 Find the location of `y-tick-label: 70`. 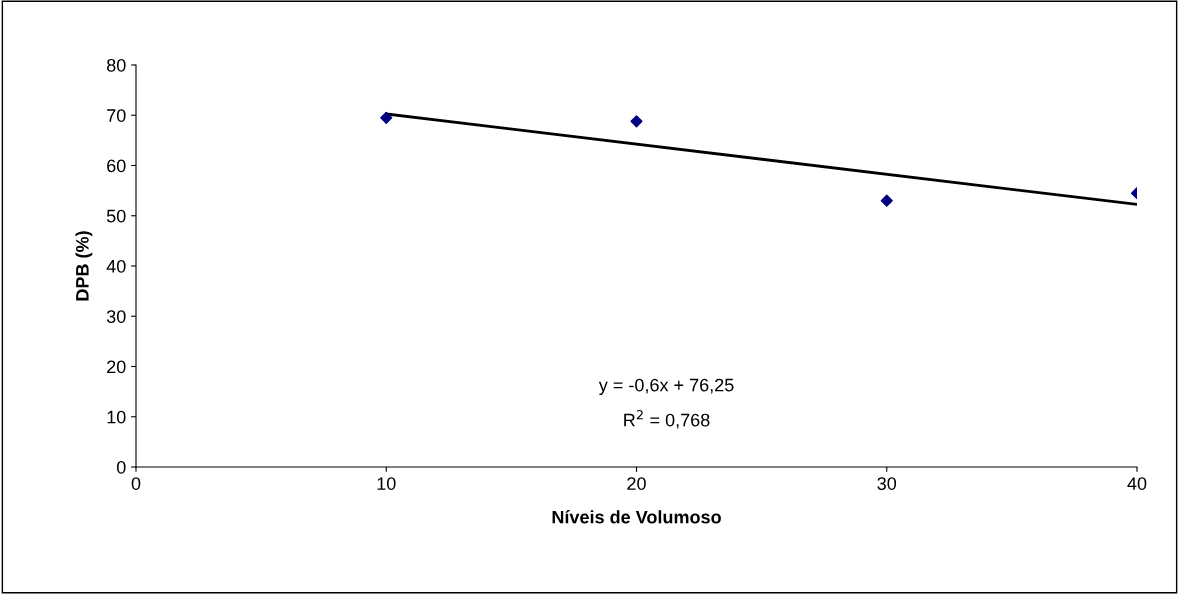

y-tick-label: 70 is located at coordinates (116, 115).